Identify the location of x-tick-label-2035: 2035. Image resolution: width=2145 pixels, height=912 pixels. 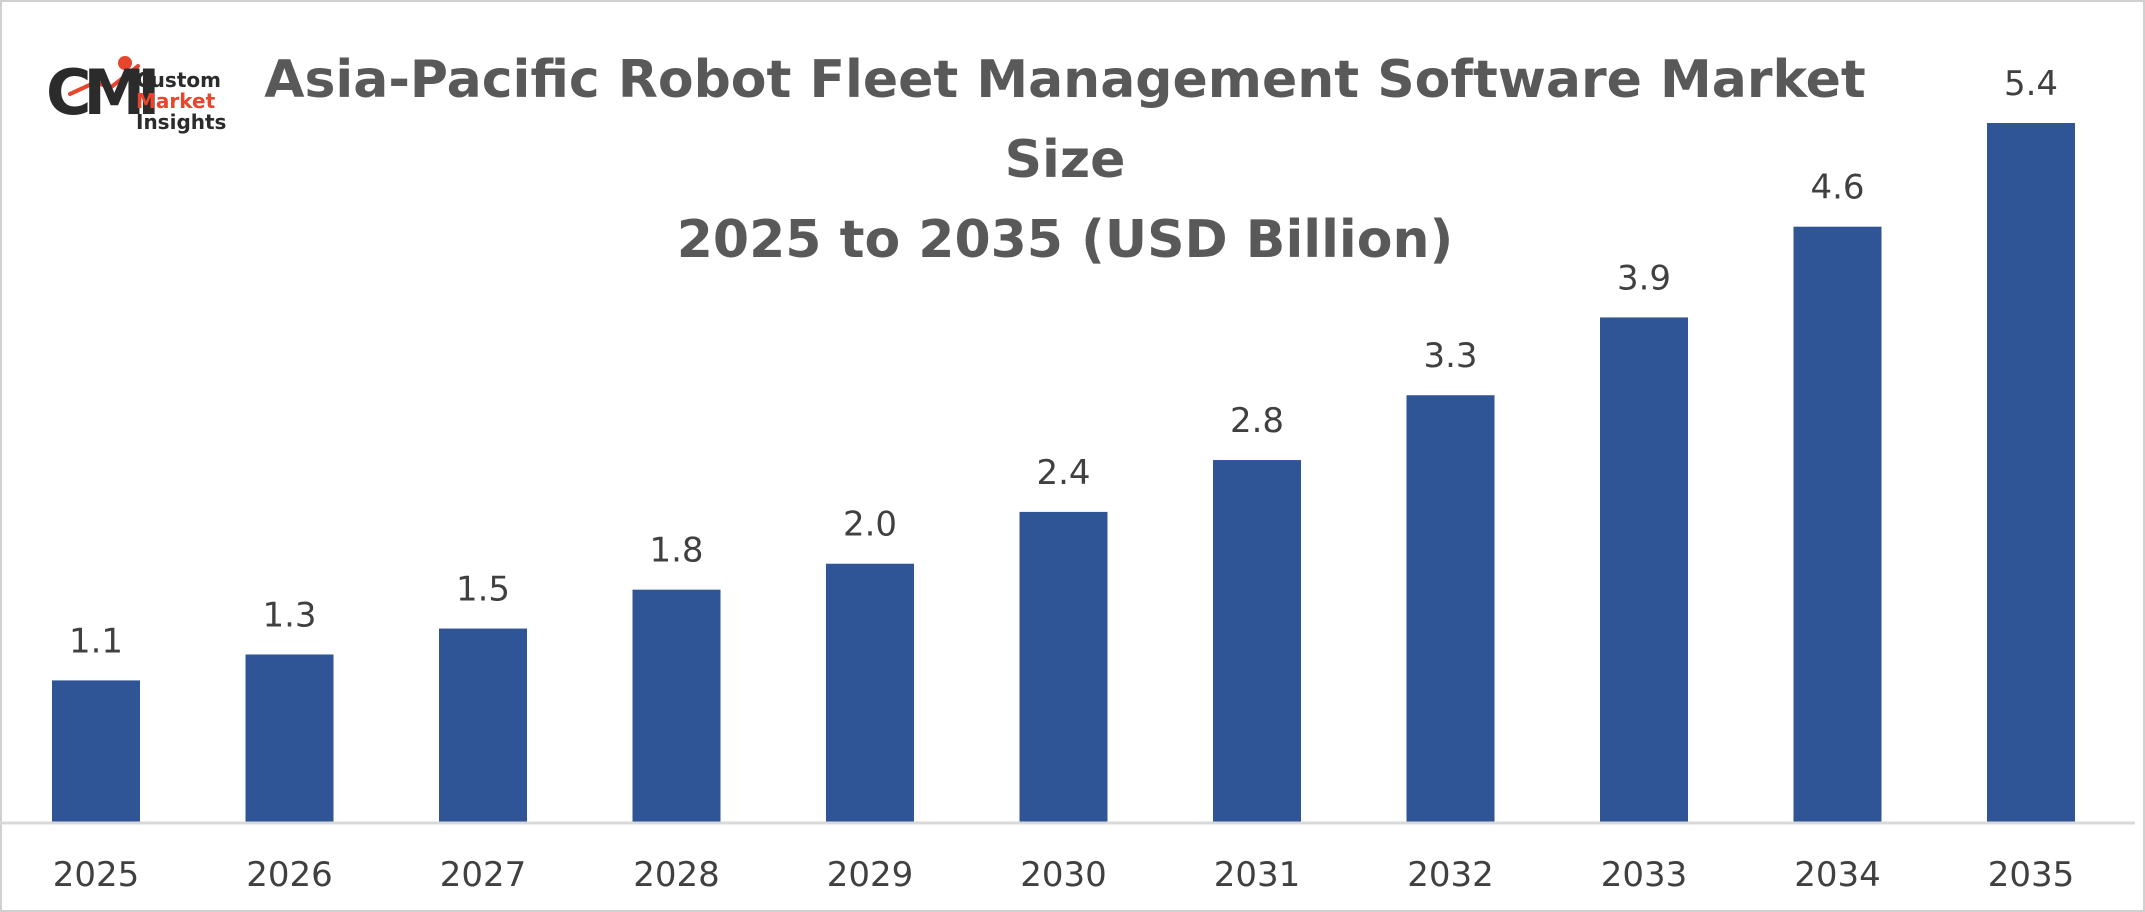
(2031, 875).